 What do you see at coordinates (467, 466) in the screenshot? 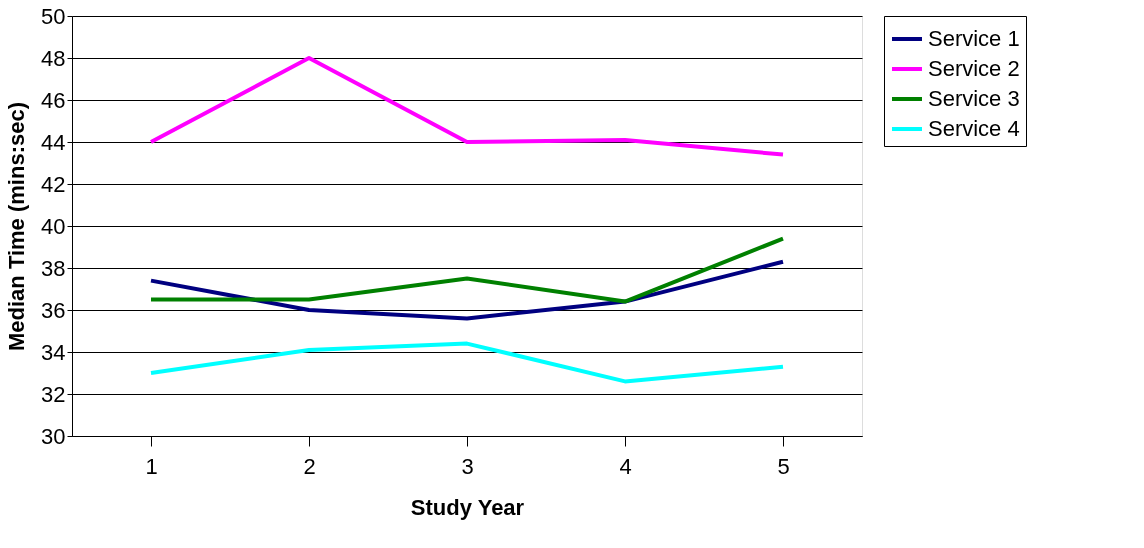
I see `x-tick-label: 3` at bounding box center [467, 466].